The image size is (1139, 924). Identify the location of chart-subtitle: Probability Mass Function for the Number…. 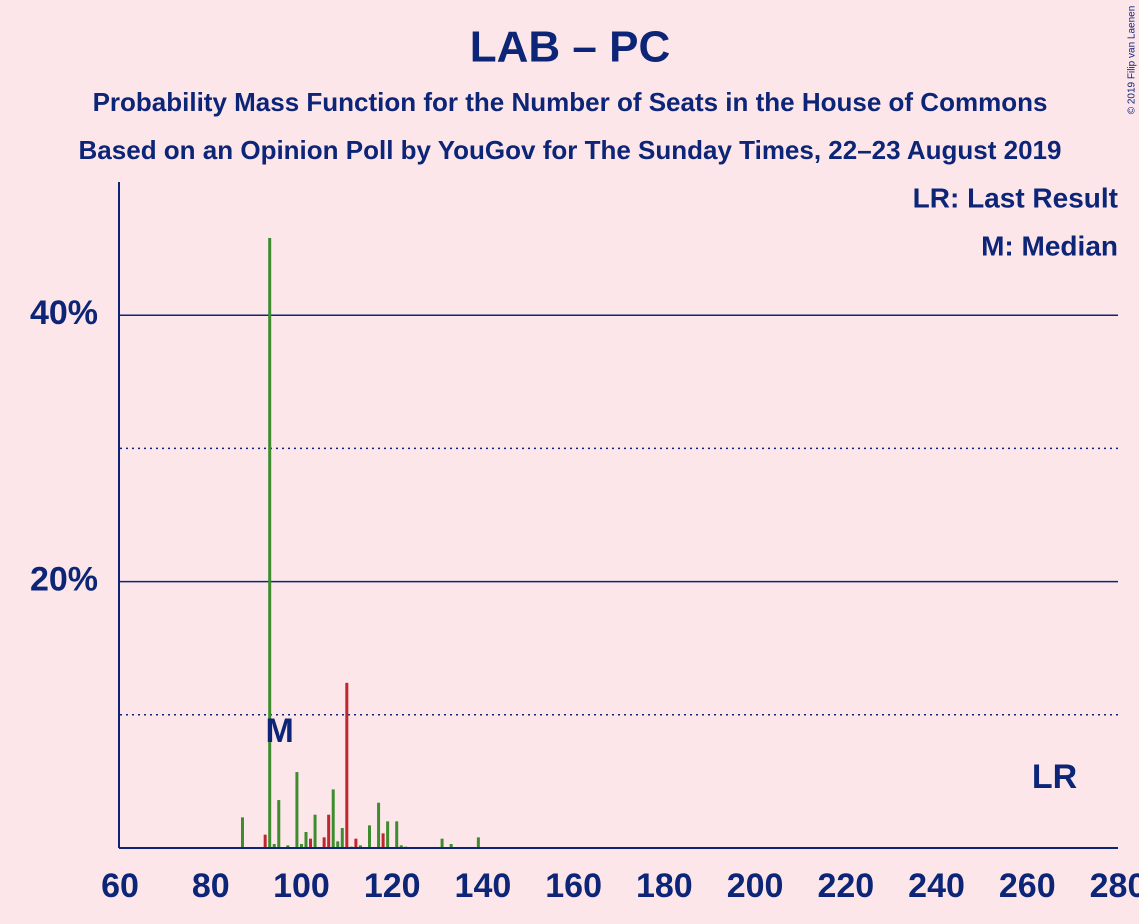
(570, 102).